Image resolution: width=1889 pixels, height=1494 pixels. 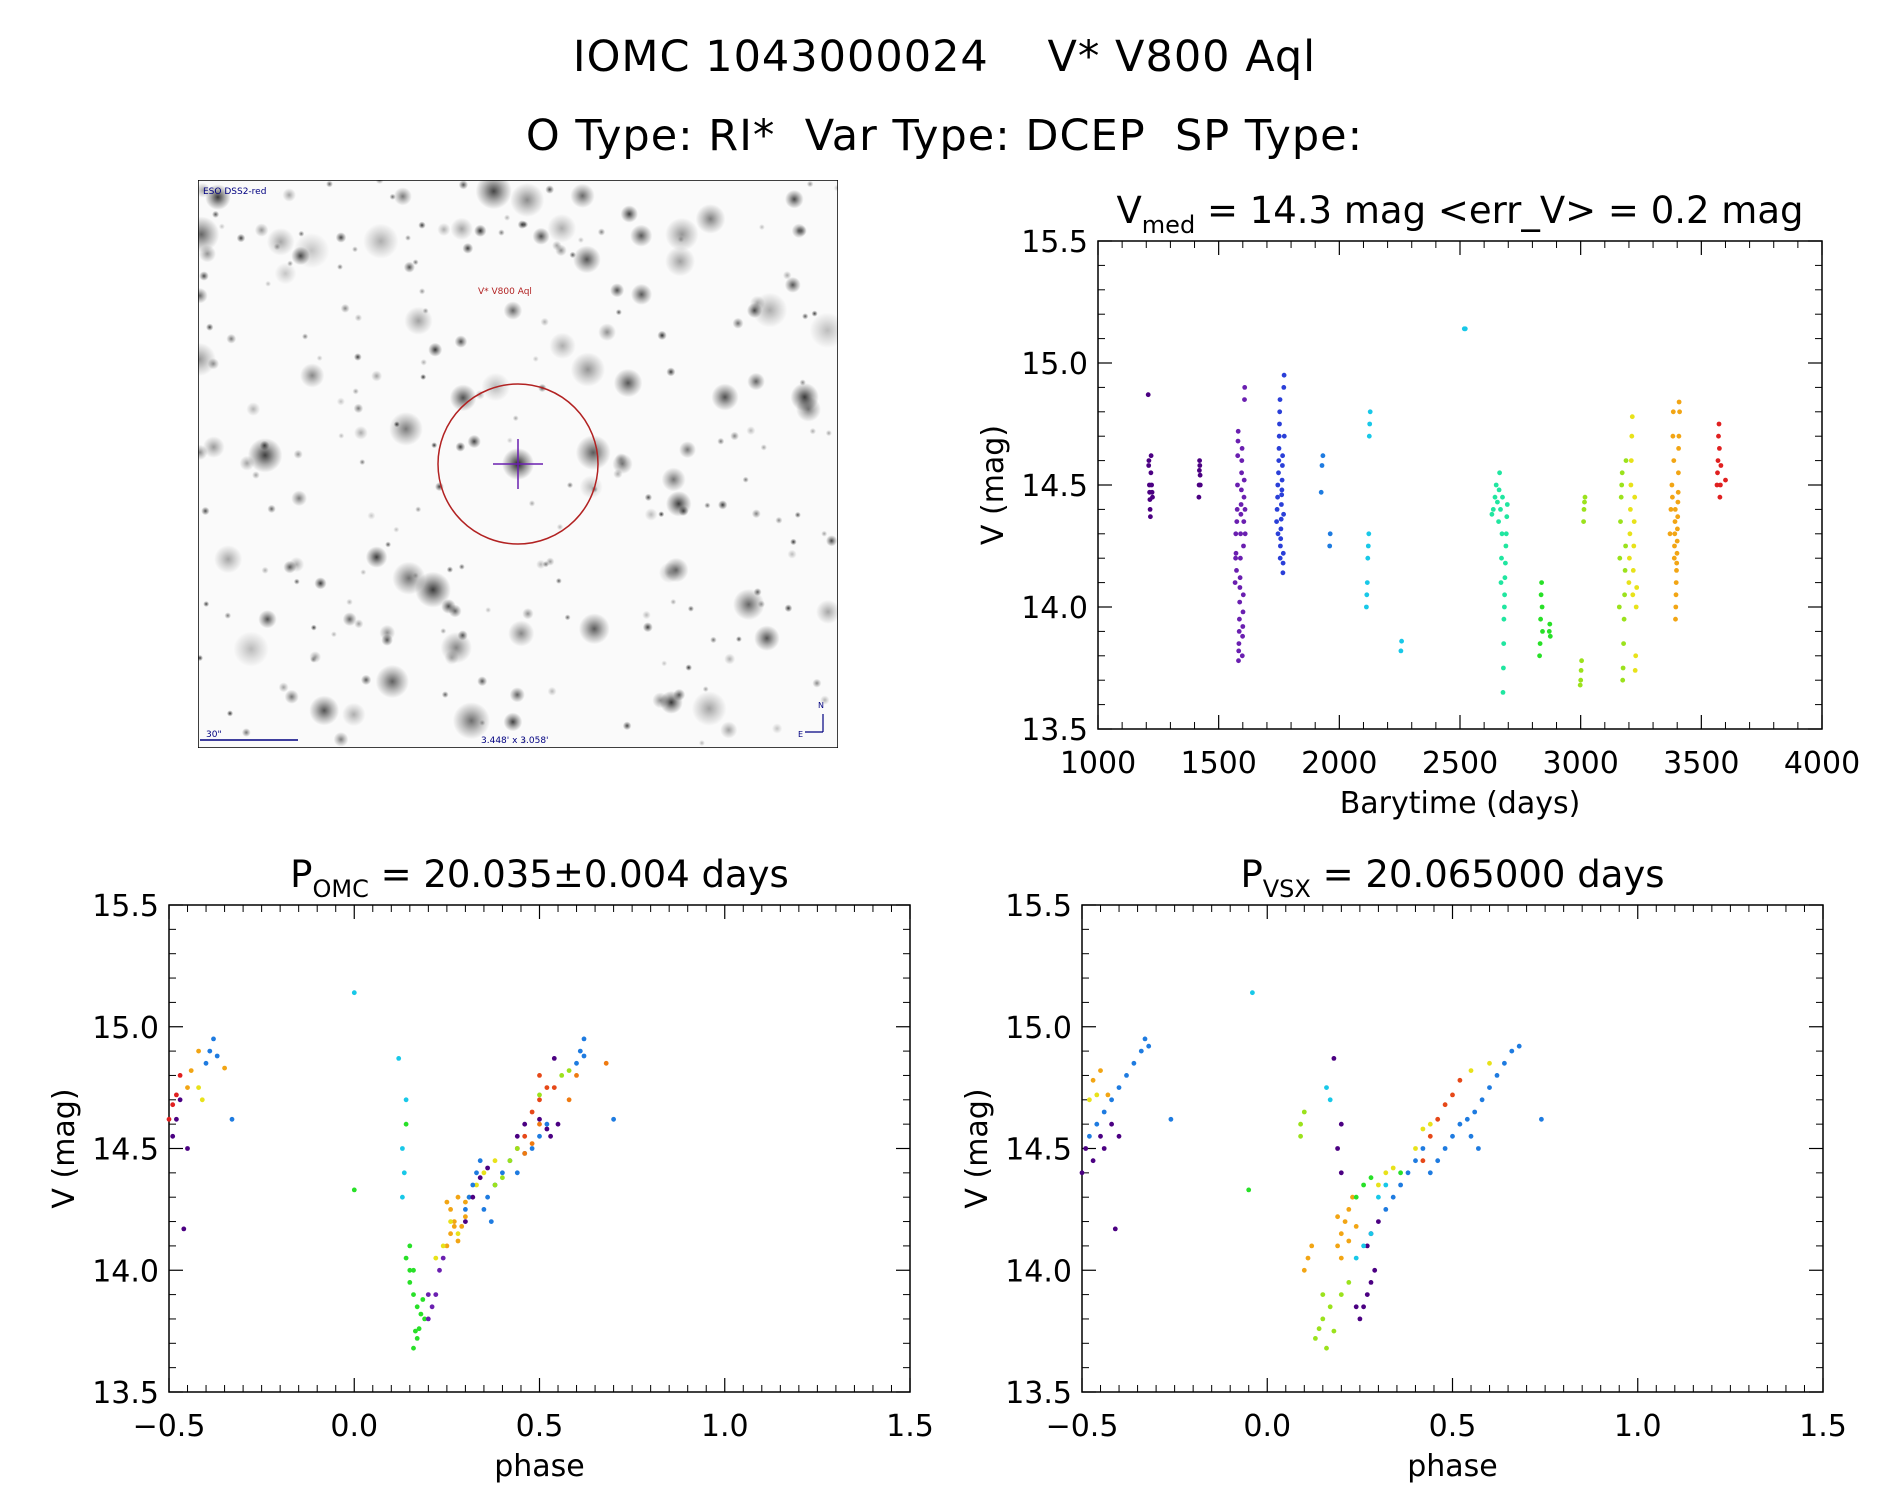 I want to click on y-tick-label: 14.5, so click(x=125, y=1150).